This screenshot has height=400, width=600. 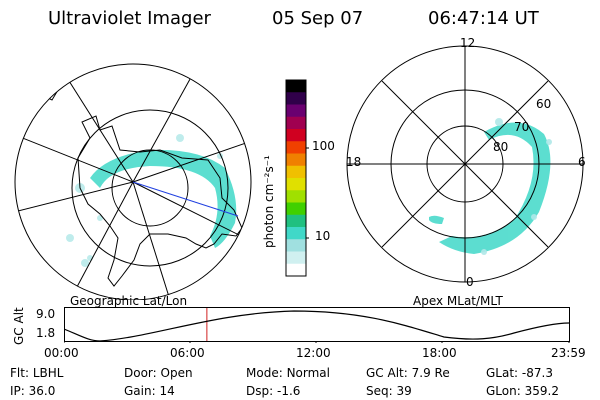 I want to click on mlt-label-18: 18, so click(x=354, y=162).